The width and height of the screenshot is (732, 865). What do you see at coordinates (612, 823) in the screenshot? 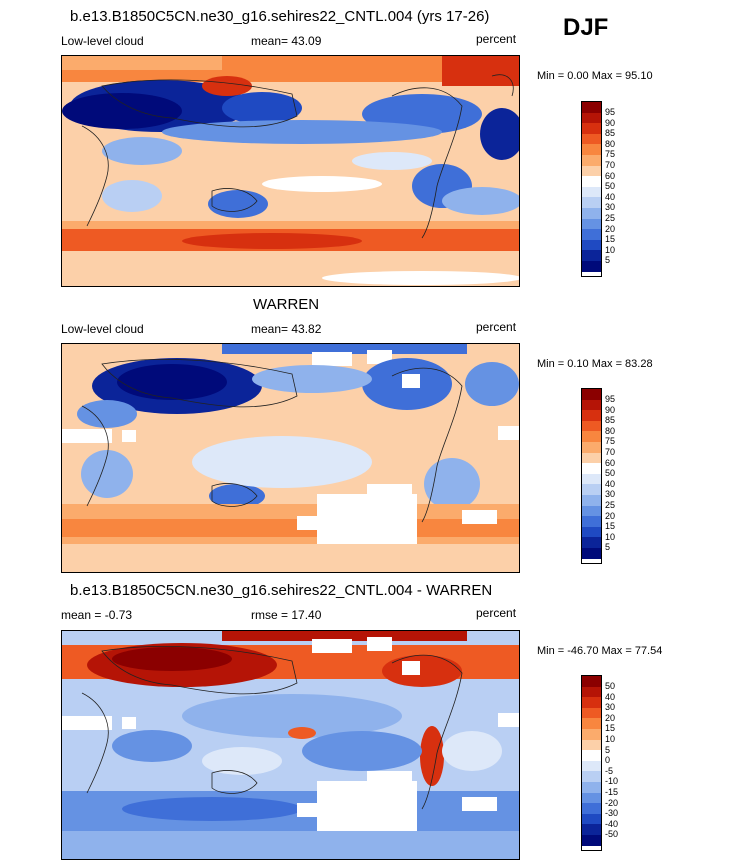
I see `colorbar-tick-label: -40` at bounding box center [612, 823].